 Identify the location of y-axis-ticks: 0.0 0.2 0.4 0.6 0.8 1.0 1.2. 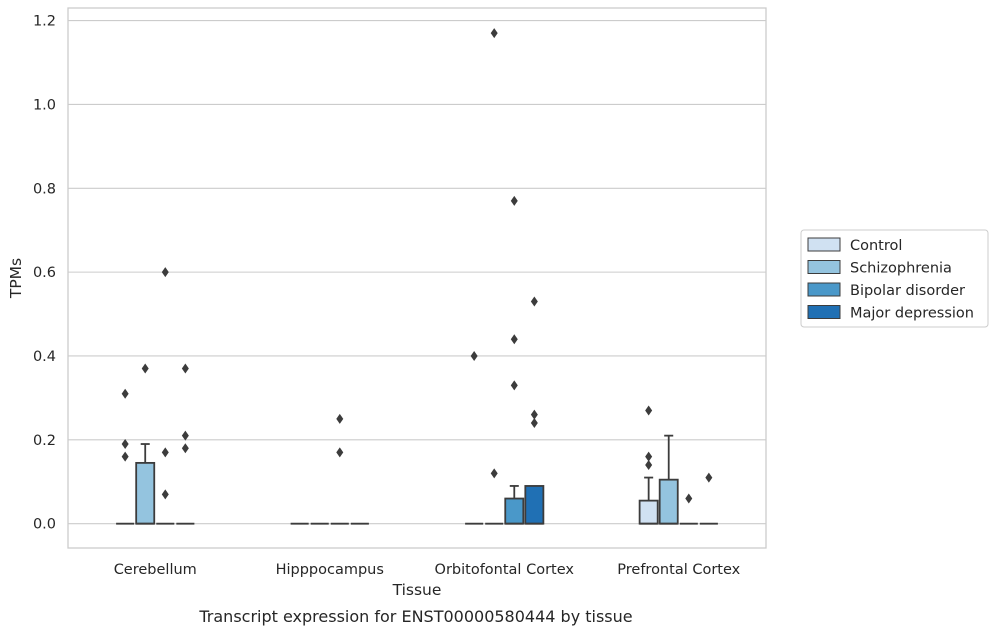
(44, 273).